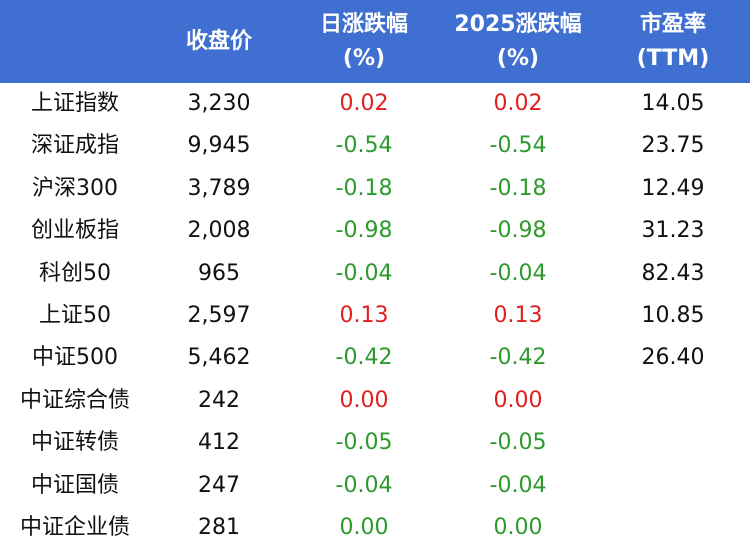 Image resolution: width=750 pixels, height=549 pixels. I want to click on ytd-change: 0.13, so click(518, 315).